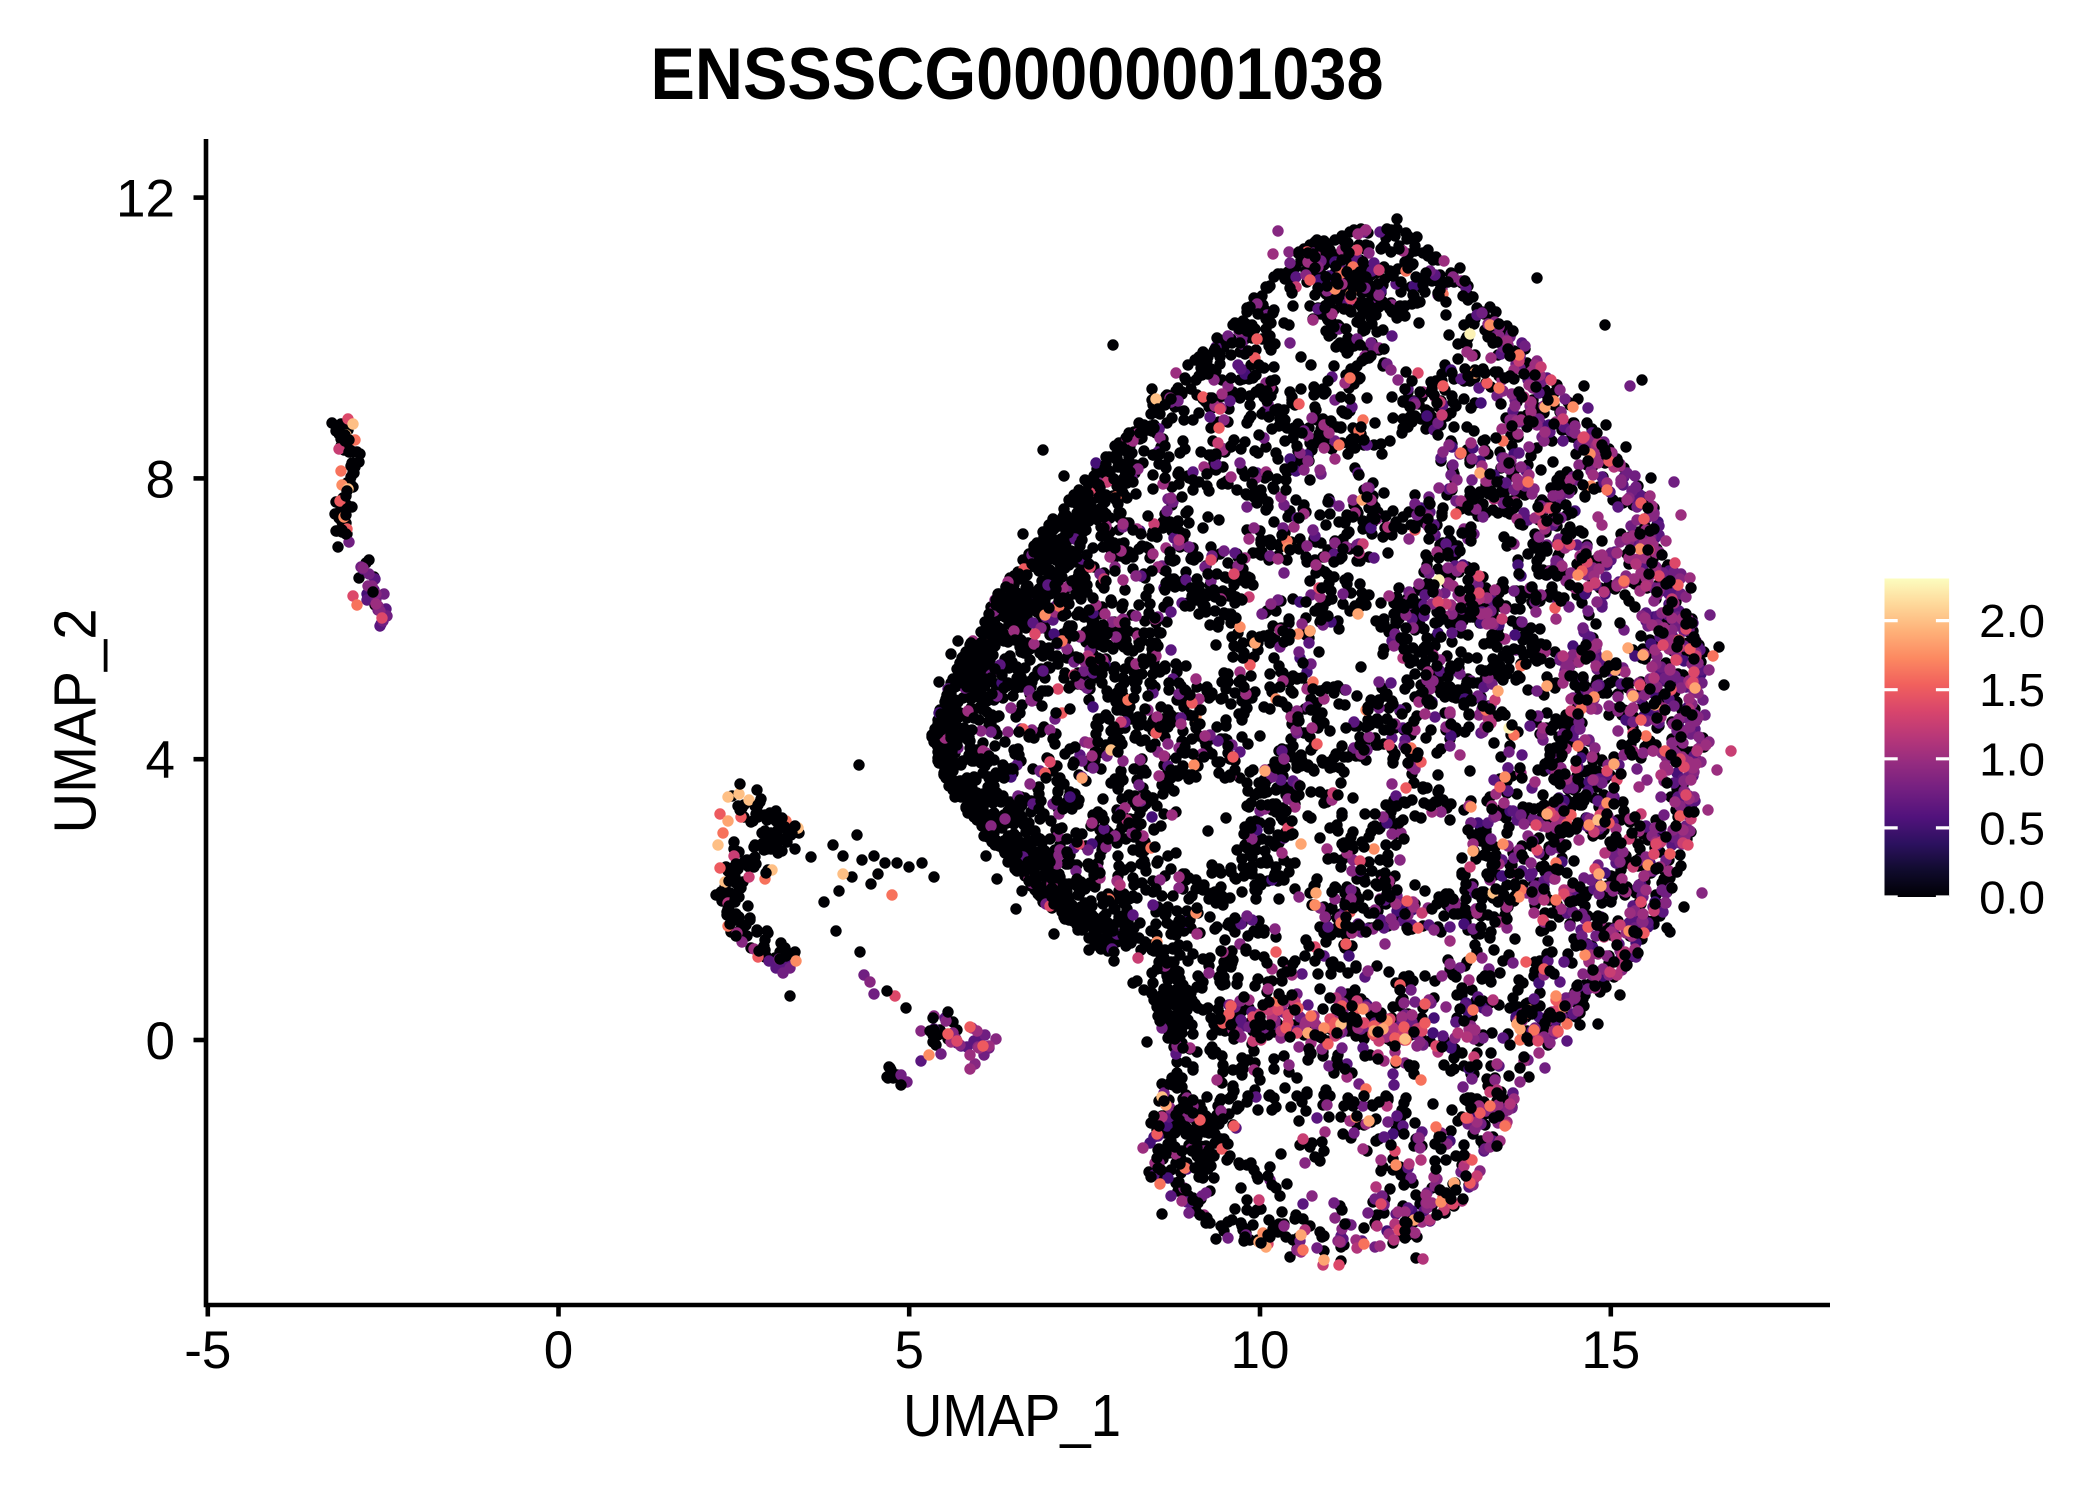 The image size is (2100, 1500). What do you see at coordinates (1017, 74) in the screenshot?
I see `svg-text: ENSSSCG00000001038` at bounding box center [1017, 74].